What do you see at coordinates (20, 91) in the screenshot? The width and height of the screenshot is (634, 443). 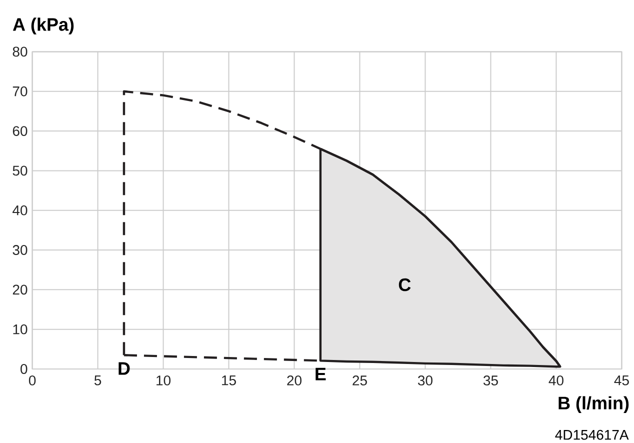 I see `y-tick-label: 70` at bounding box center [20, 91].